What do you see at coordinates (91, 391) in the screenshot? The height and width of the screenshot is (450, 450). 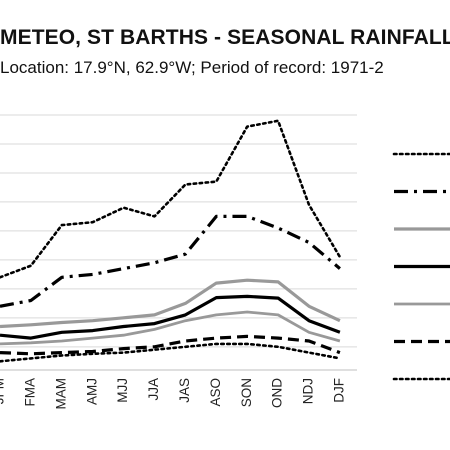 I see `x-tick-label: AMJ` at bounding box center [91, 391].